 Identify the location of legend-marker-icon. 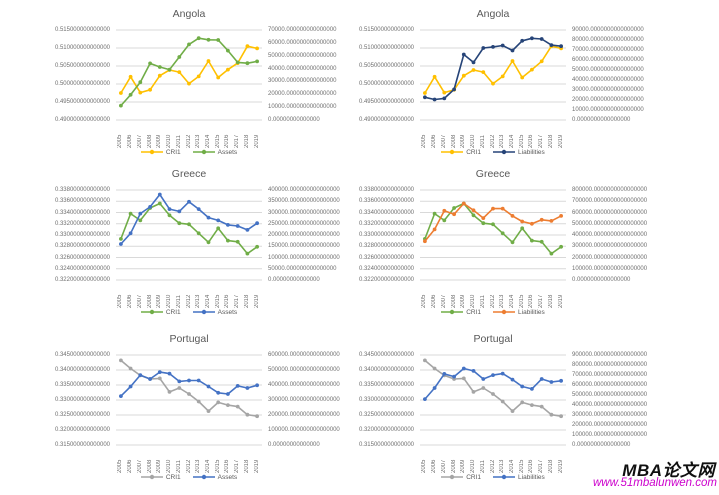
(151, 477).